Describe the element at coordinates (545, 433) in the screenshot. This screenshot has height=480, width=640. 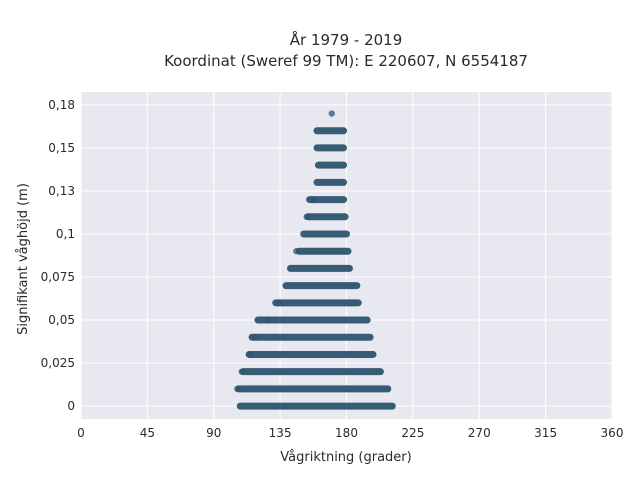
I see `x-tick-label: 315` at that location.